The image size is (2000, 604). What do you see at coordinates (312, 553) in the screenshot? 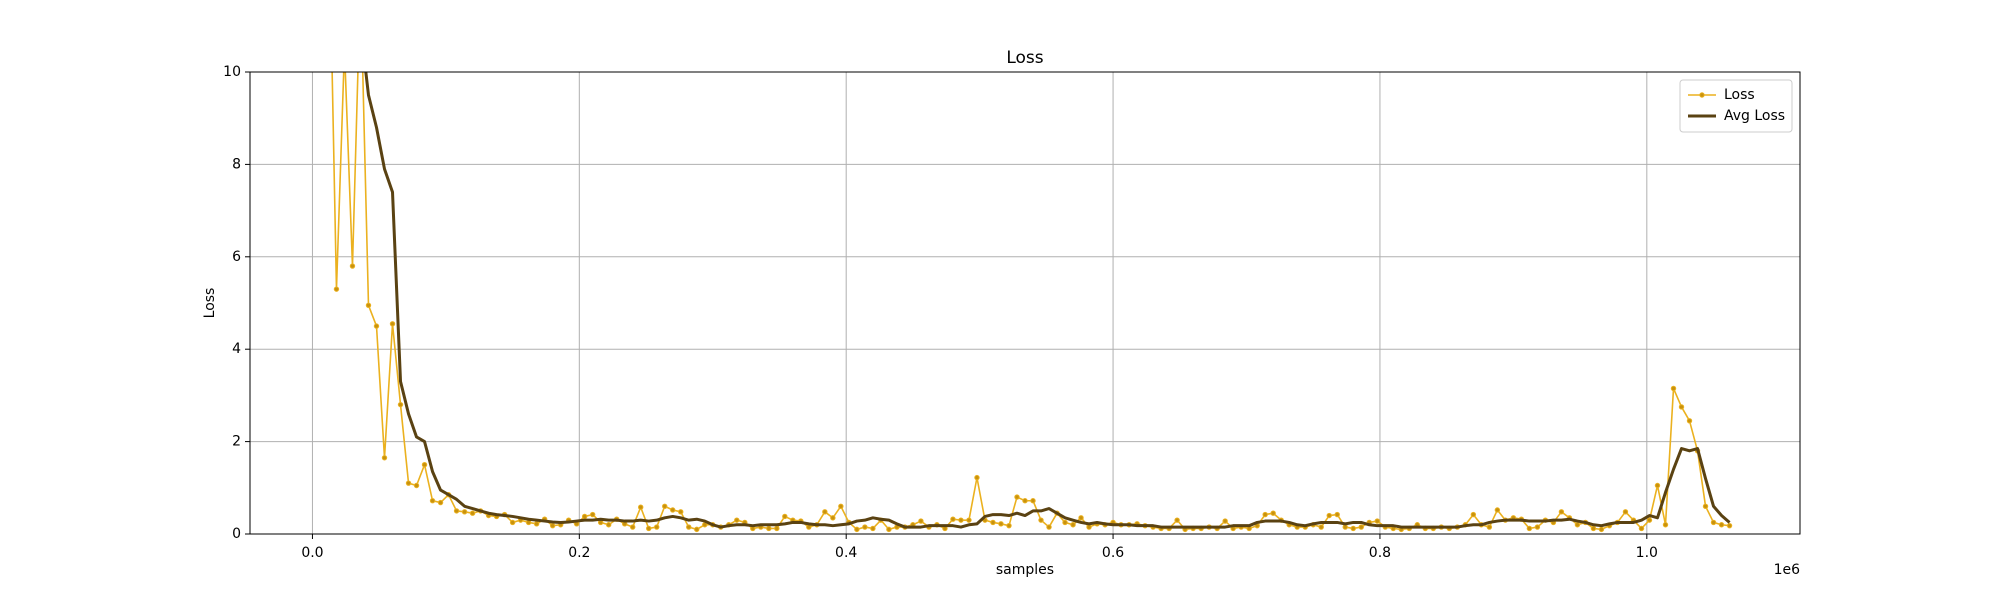
I see `x-tick-label: 0.0` at bounding box center [312, 553].